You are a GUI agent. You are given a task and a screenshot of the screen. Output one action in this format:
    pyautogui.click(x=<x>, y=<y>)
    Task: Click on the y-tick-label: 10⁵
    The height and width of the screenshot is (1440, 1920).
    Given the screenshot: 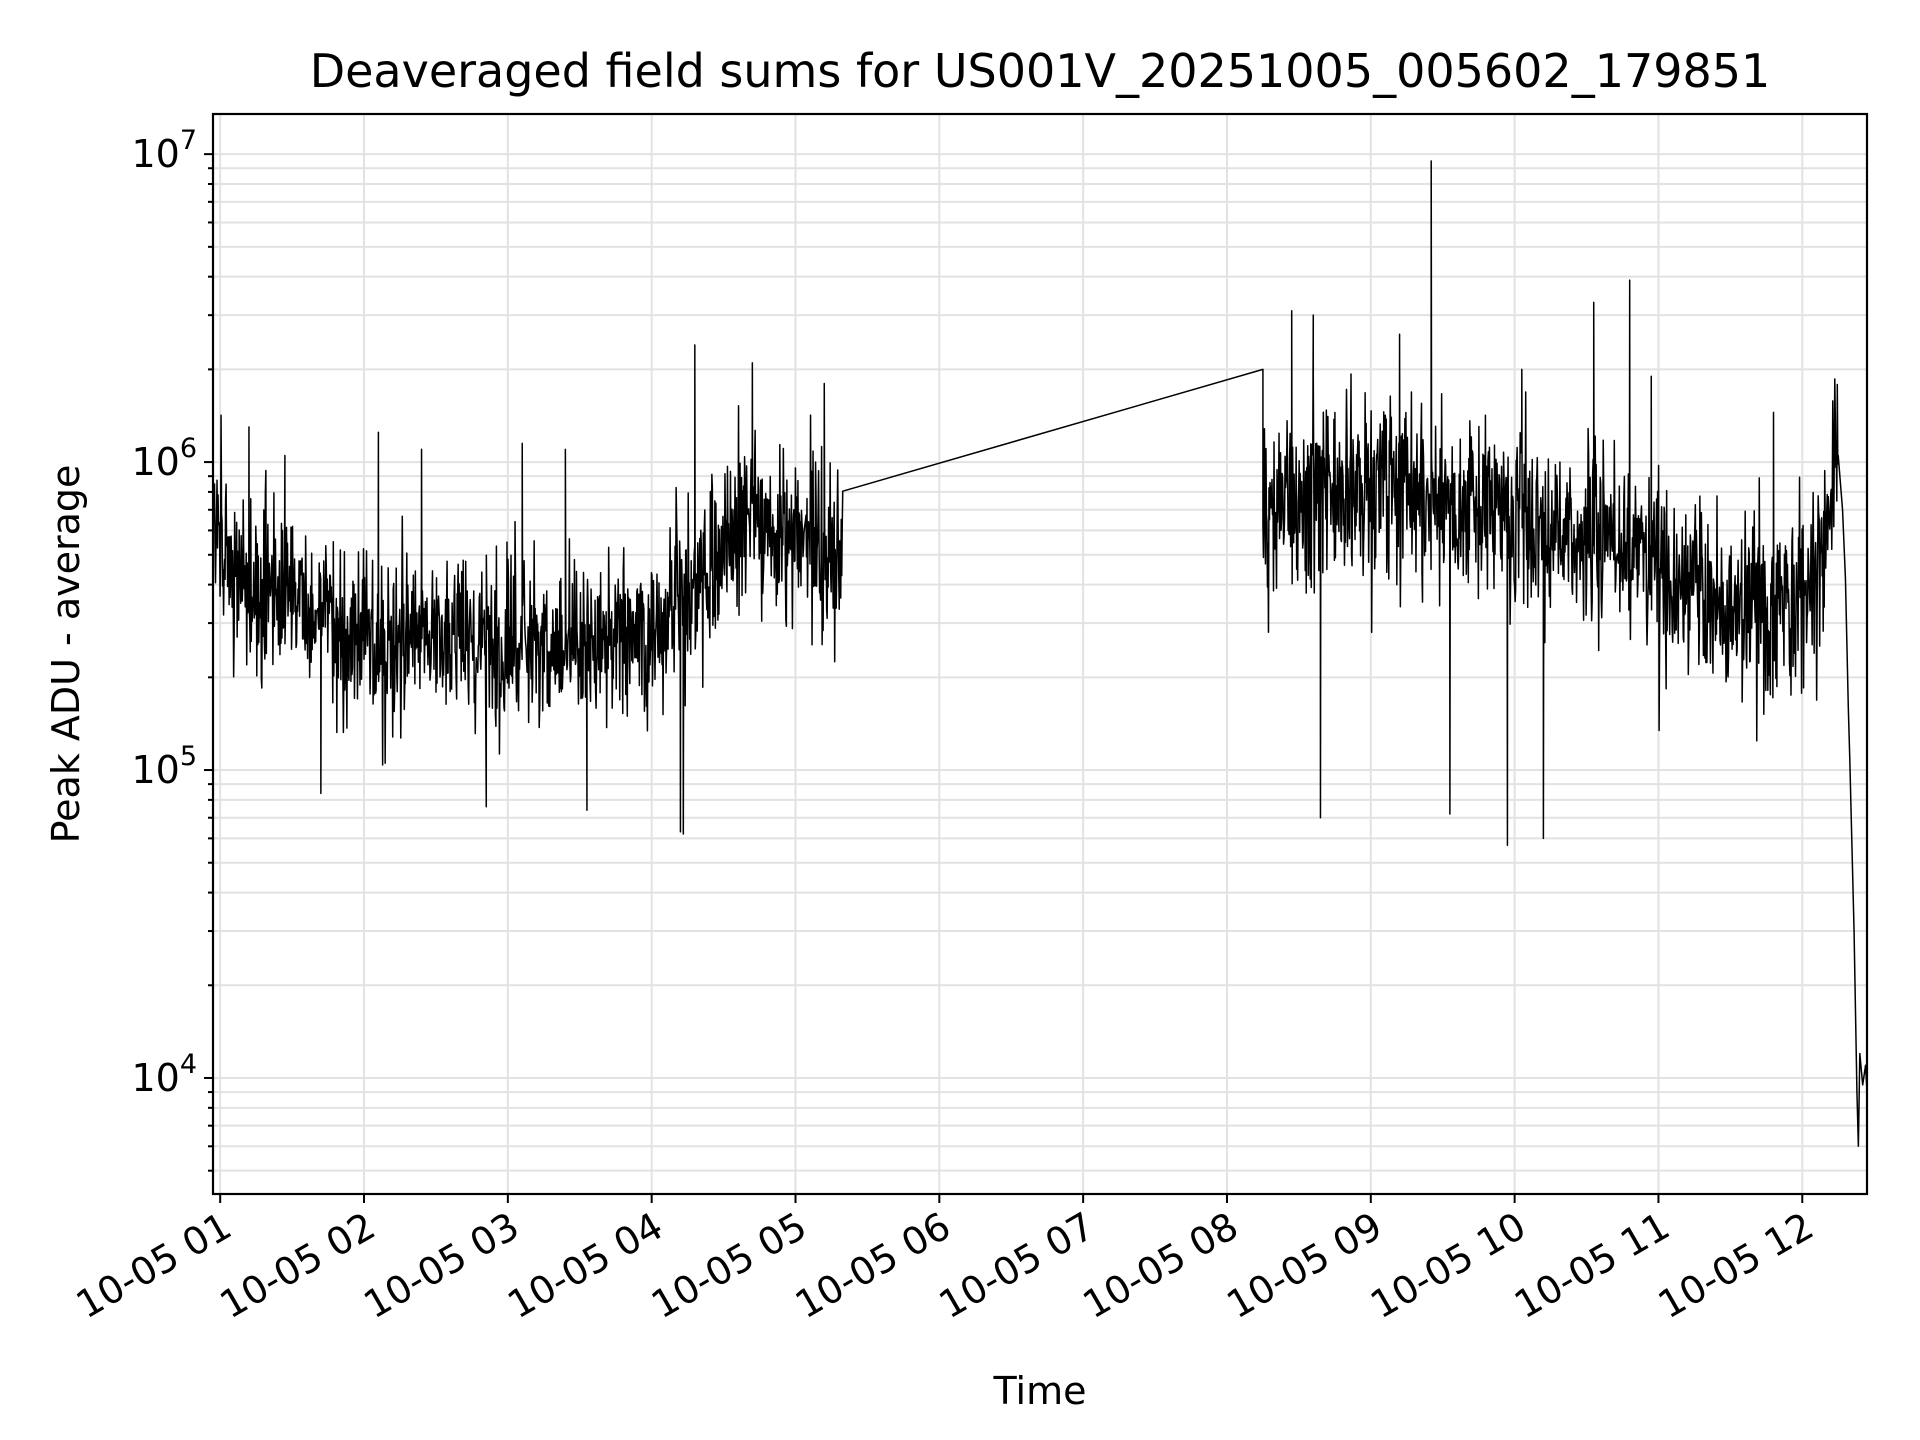 What is the action you would take?
    pyautogui.click(x=164, y=766)
    